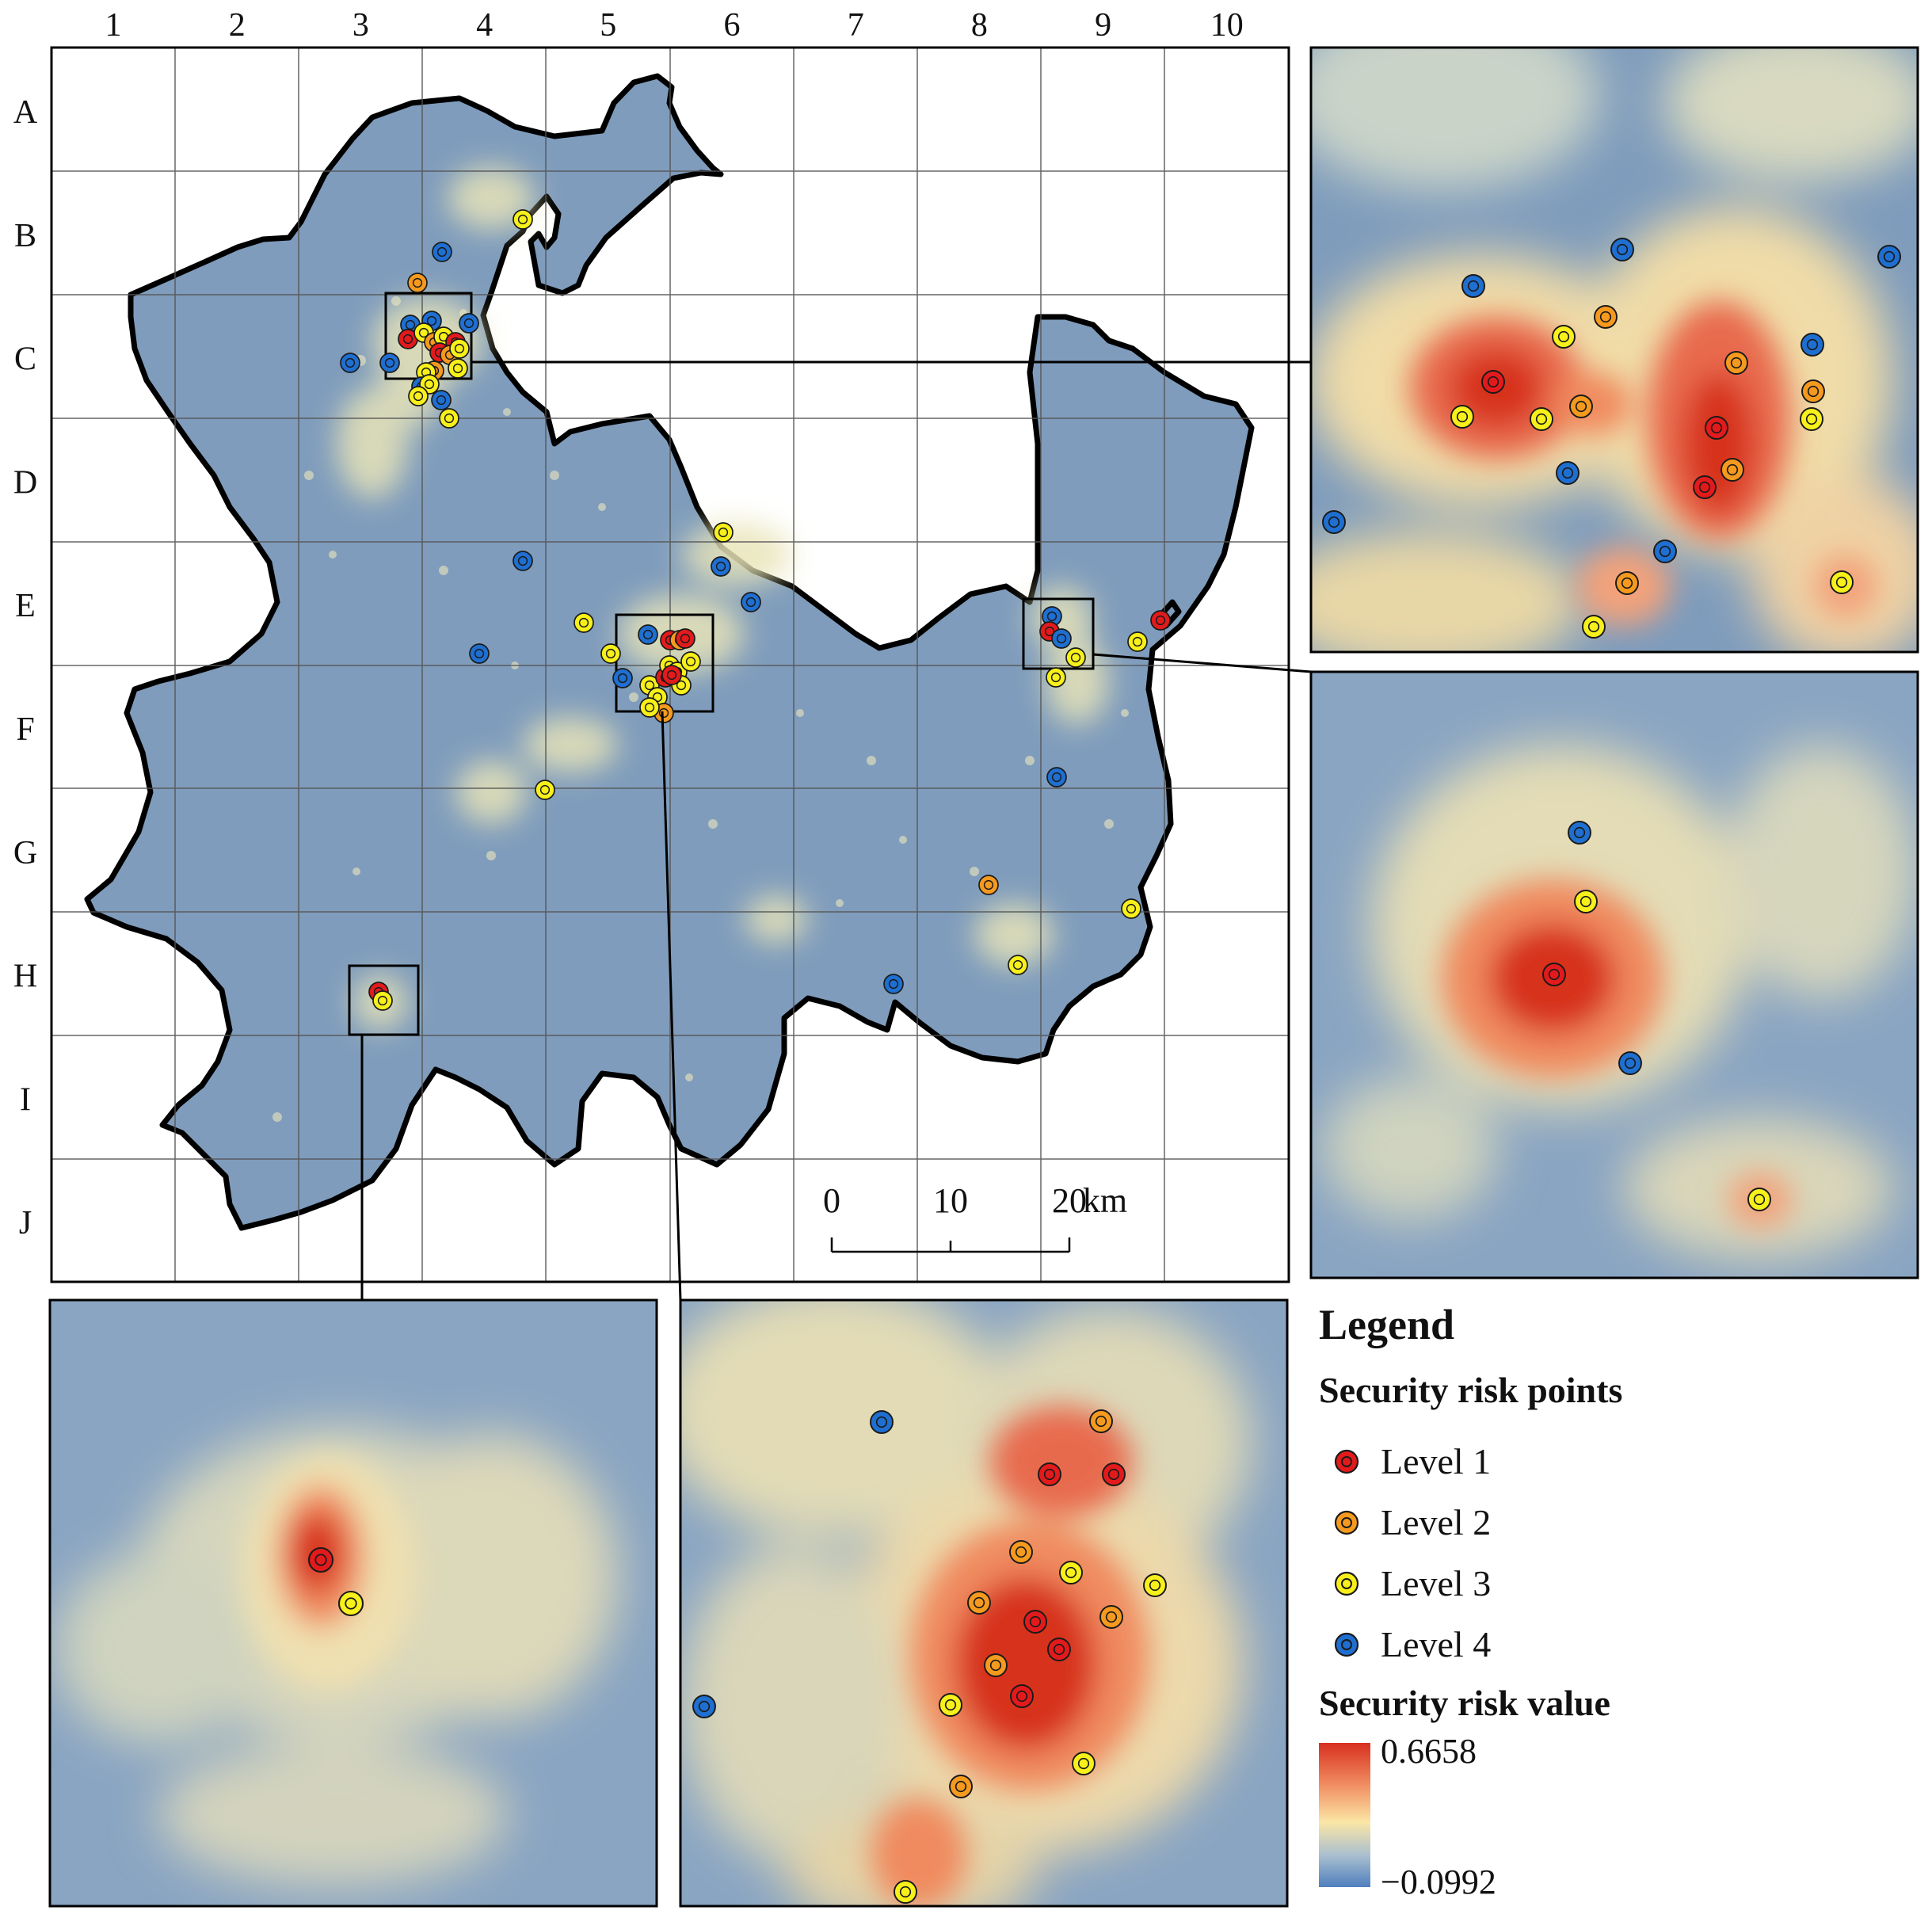 The image size is (1932, 1918). What do you see at coordinates (361, 25) in the screenshot?
I see `grid-col-label-3: 3` at bounding box center [361, 25].